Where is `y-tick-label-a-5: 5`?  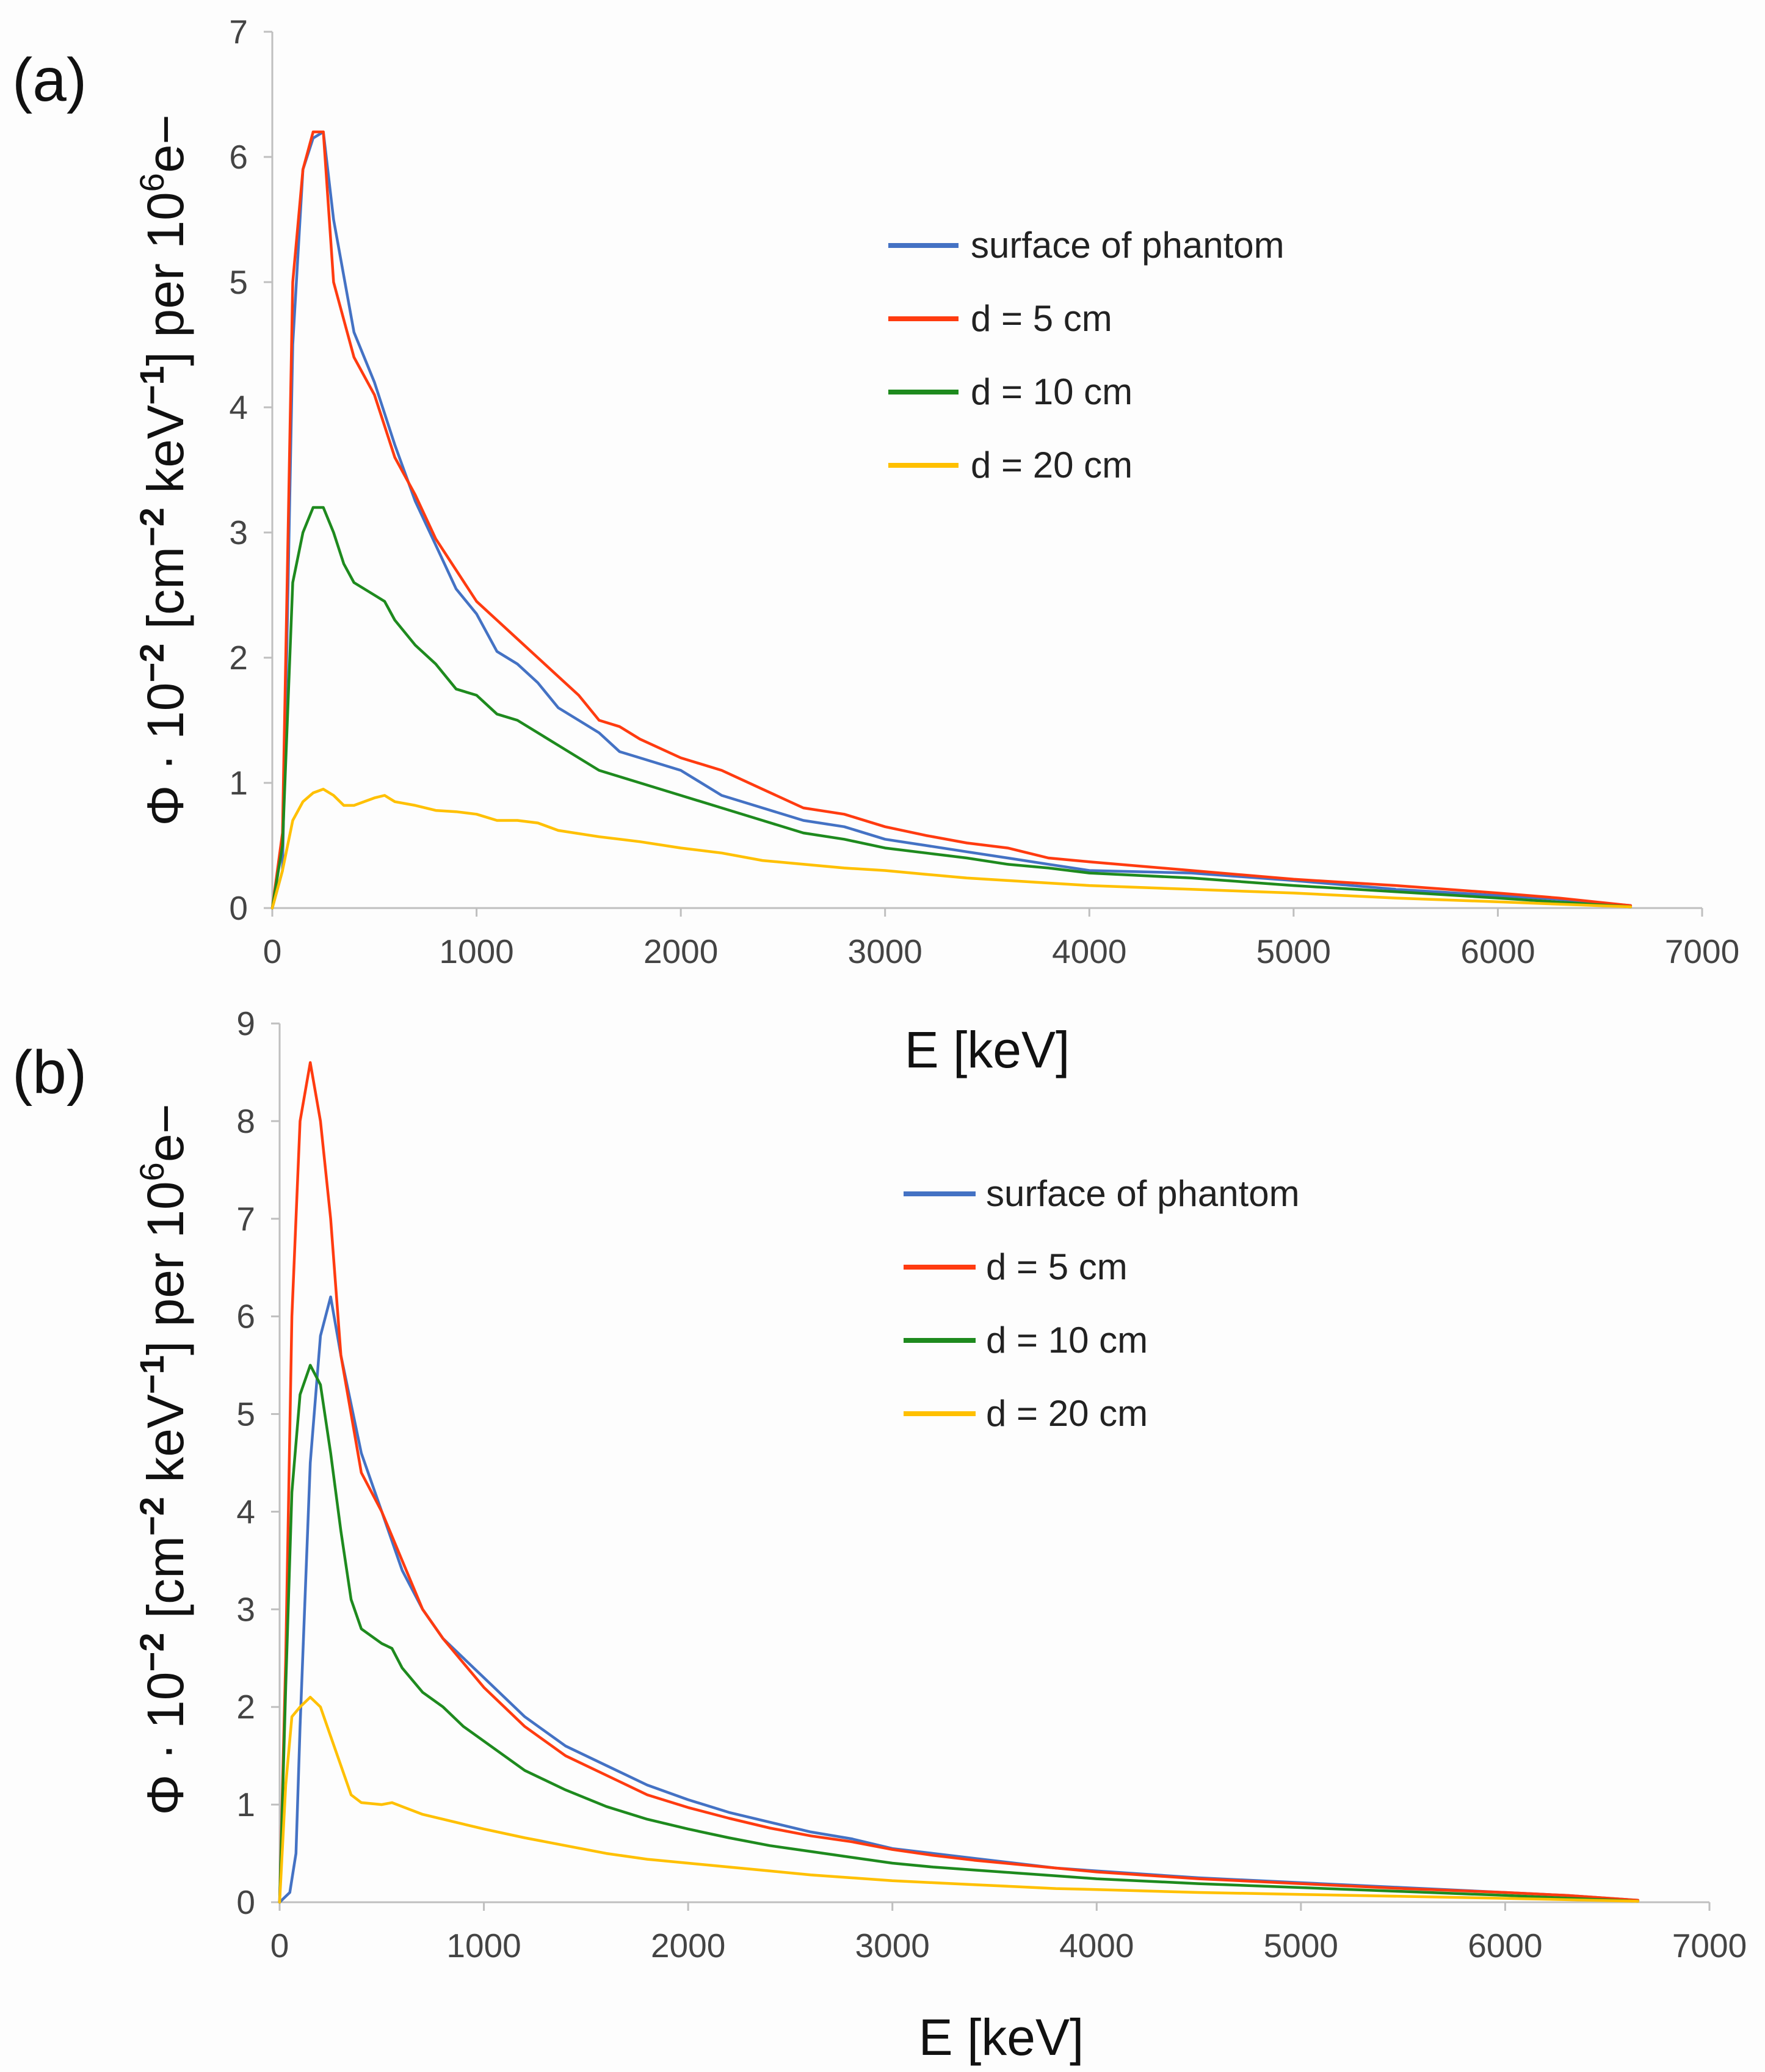 y-tick-label-a-5: 5 is located at coordinates (238, 282).